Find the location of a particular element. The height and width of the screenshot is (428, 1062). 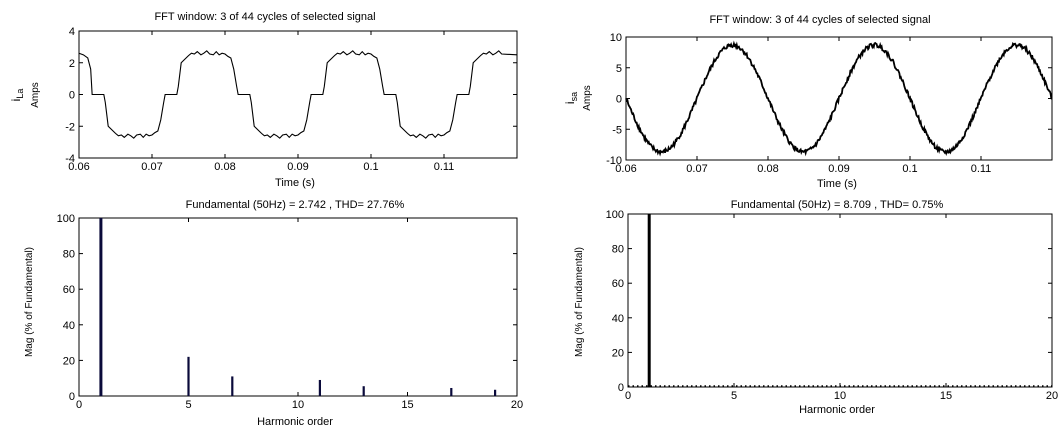

source-current-ytick-label: -10 is located at coordinates (614, 161).